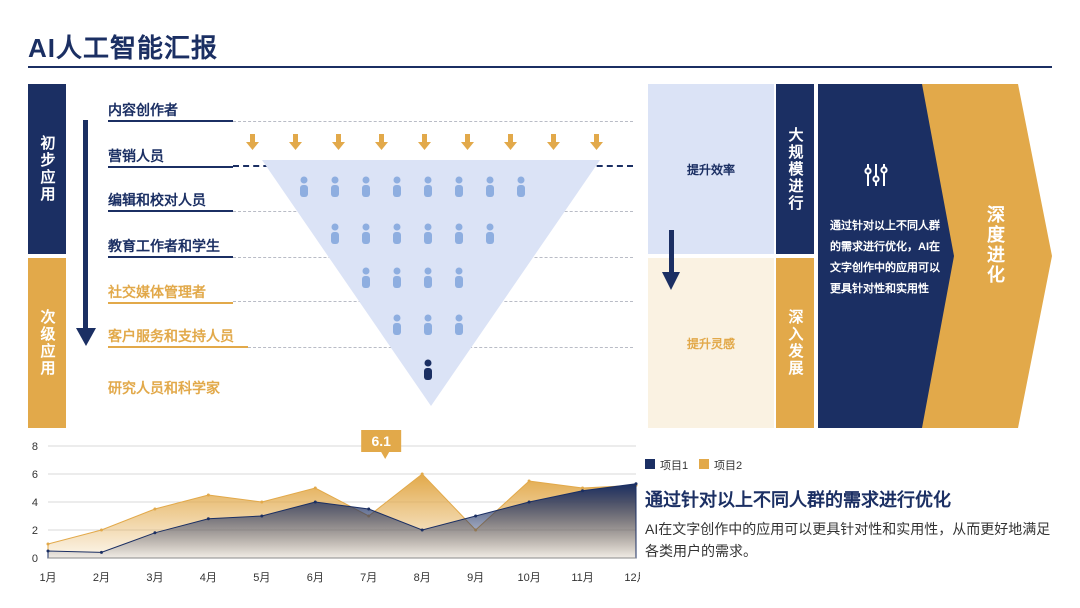 This screenshot has height=608, width=1080. I want to click on row-divider, so click(433, 121).